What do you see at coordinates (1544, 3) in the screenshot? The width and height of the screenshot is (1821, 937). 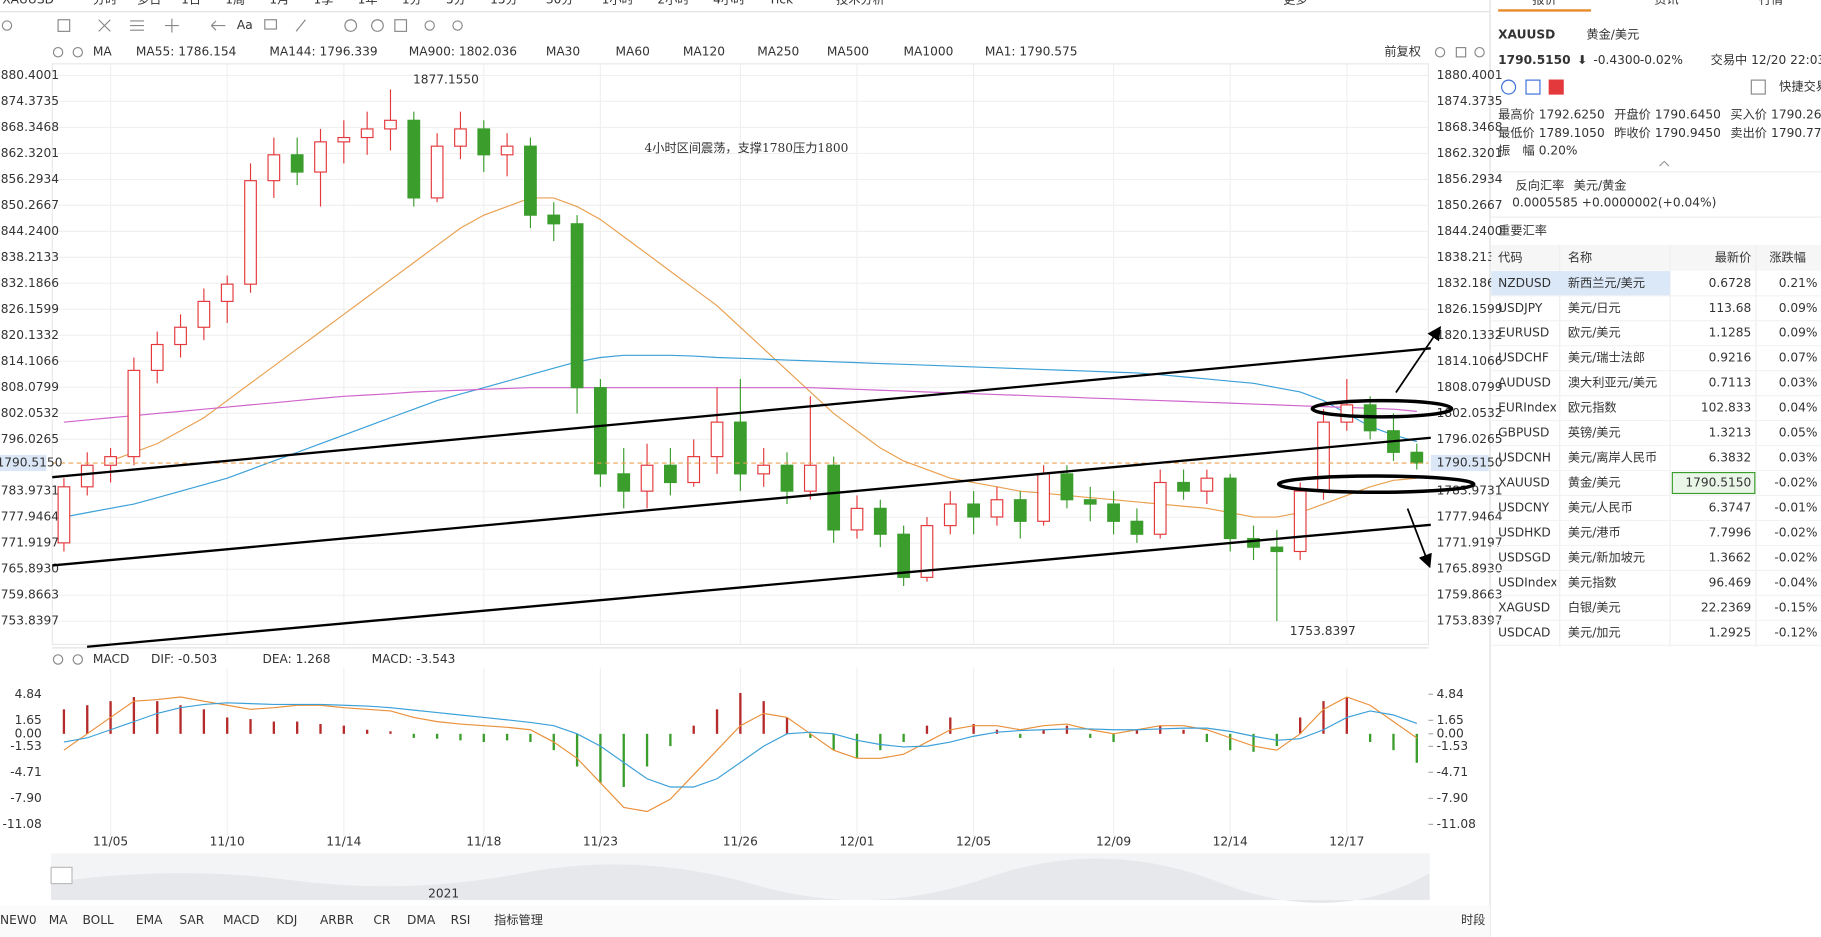 I see `panel-tab: 报价` at bounding box center [1544, 3].